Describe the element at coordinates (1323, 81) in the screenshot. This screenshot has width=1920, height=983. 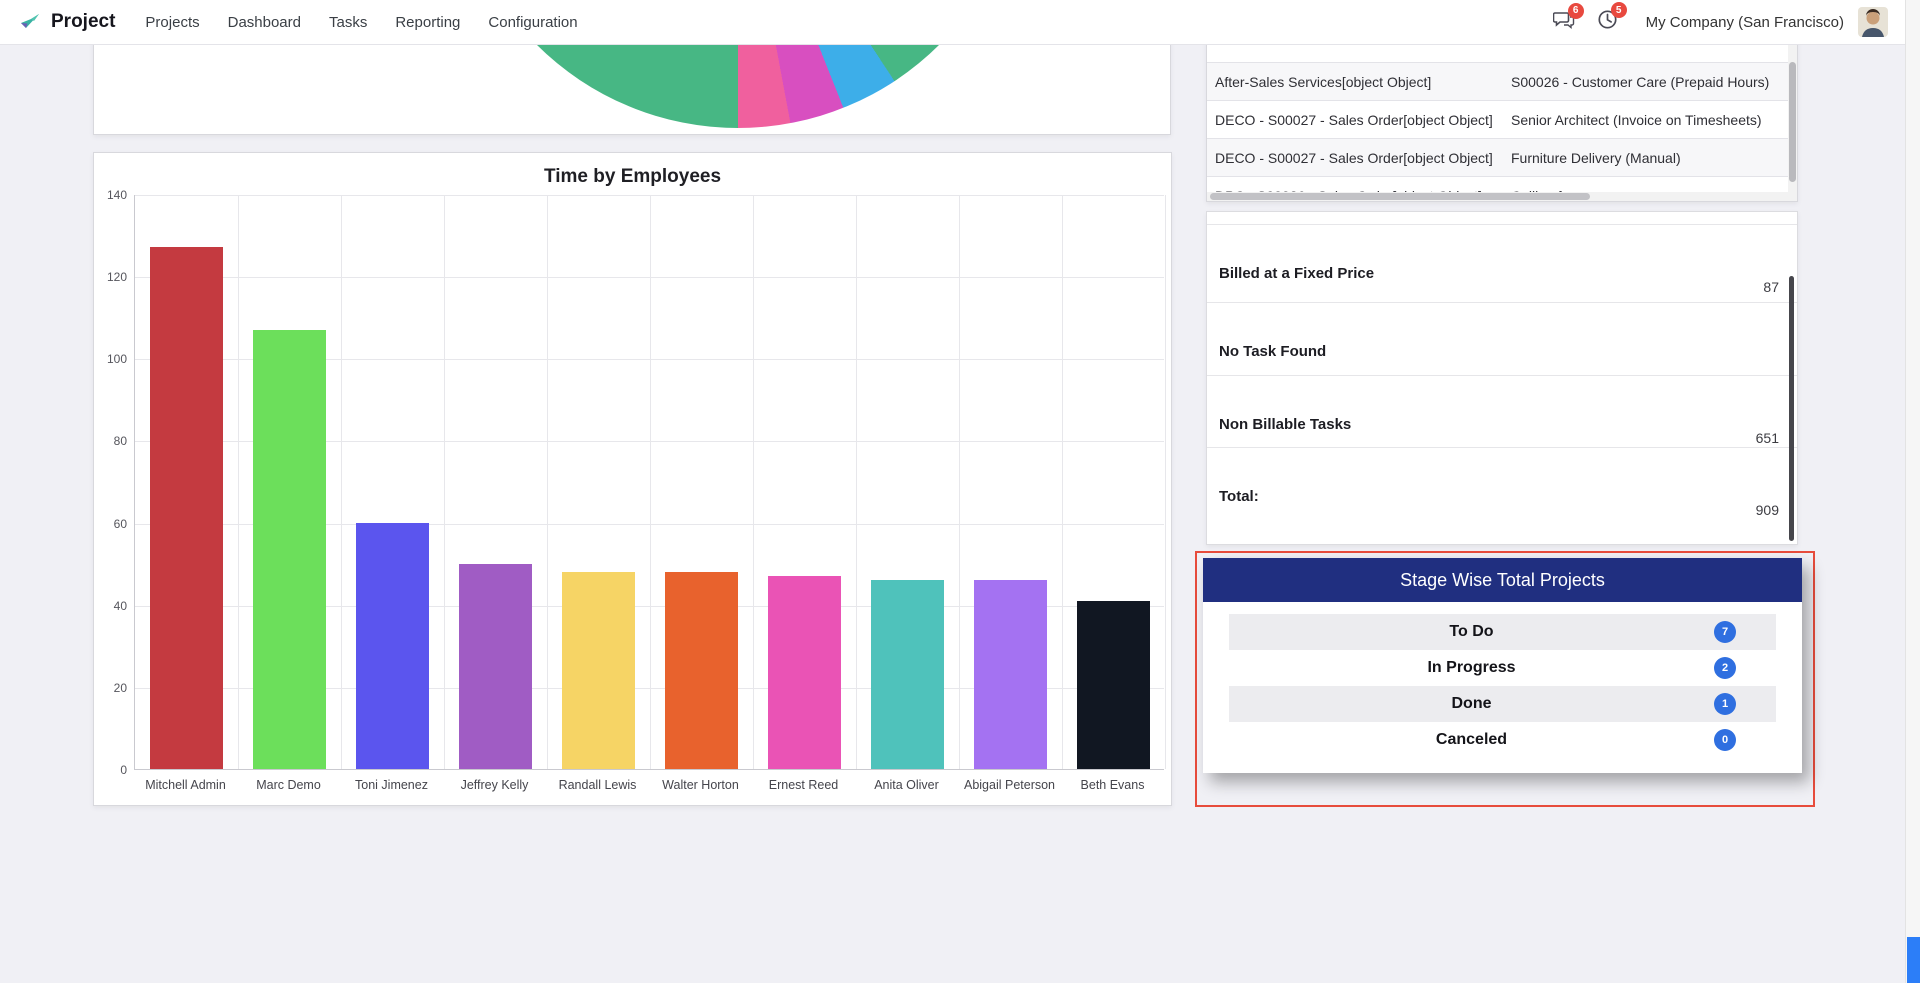
I see `sales-order-cell: After-Sales Services[object Object]` at that location.